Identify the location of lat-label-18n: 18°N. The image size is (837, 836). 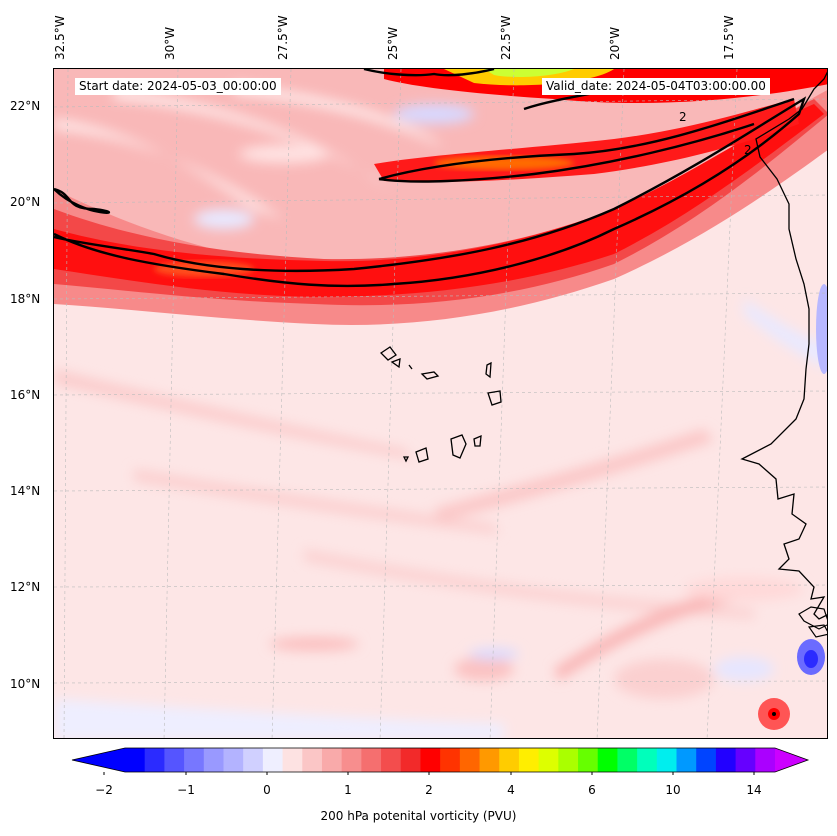
(25, 299).